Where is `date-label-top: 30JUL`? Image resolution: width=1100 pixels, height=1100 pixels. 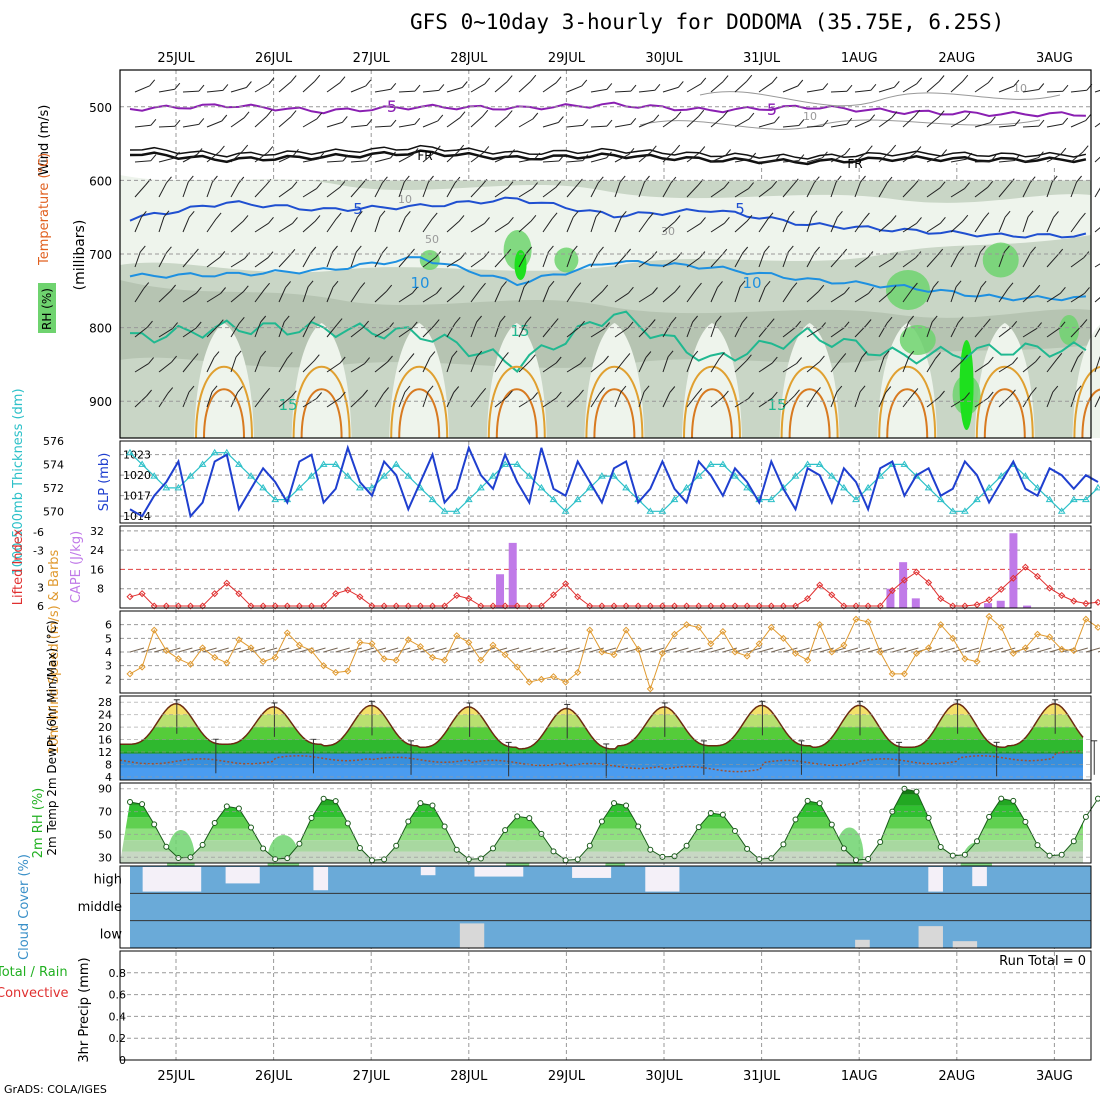 date-label-top: 30JUL is located at coordinates (664, 58).